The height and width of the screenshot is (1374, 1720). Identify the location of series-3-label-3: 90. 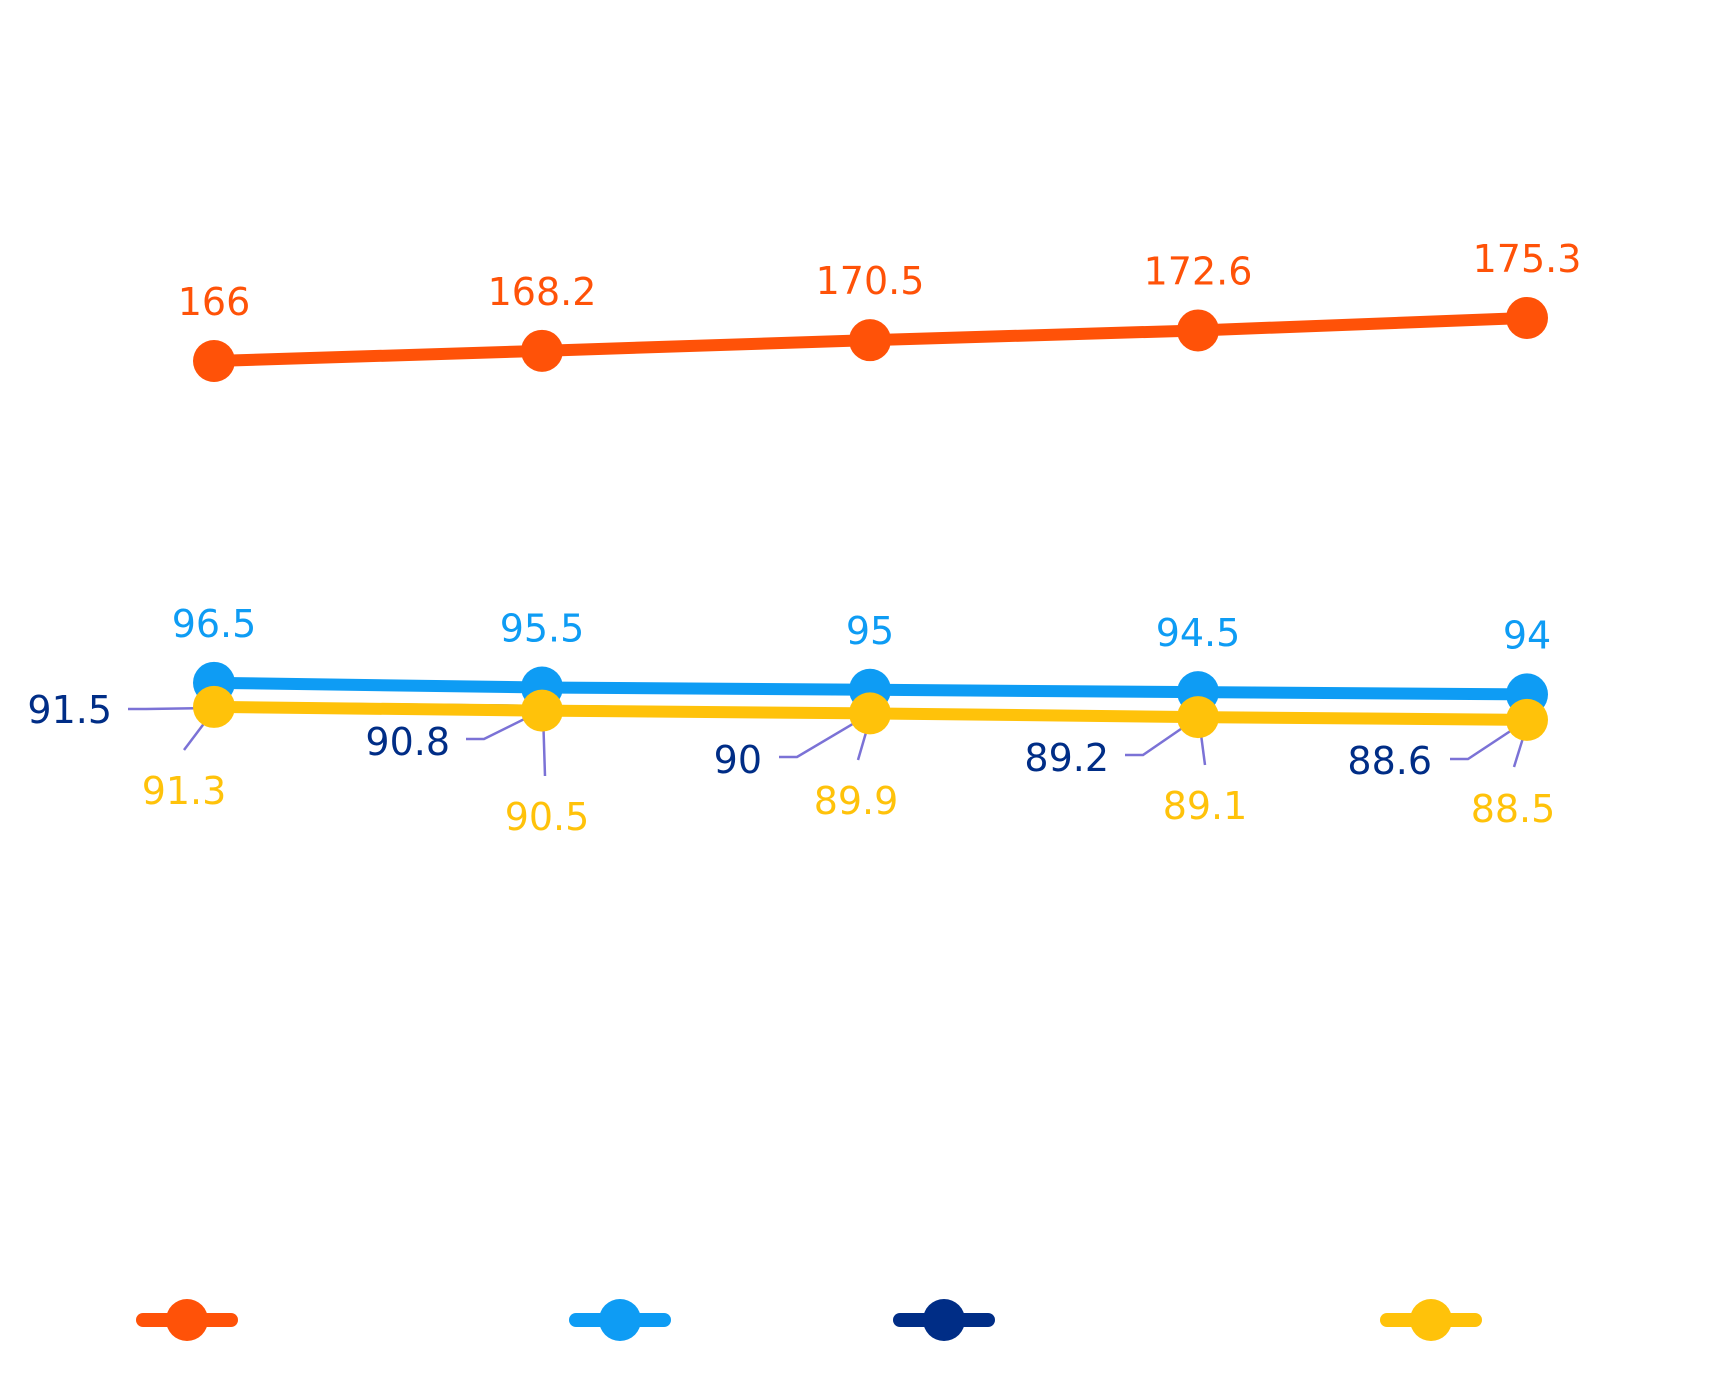
(738, 760).